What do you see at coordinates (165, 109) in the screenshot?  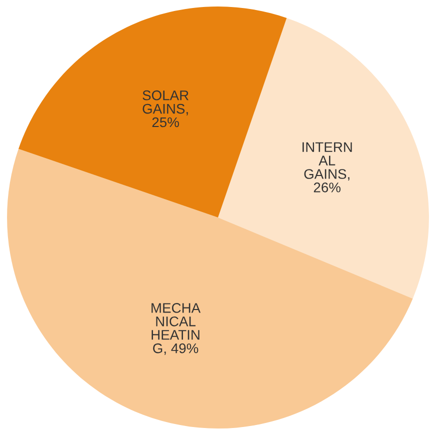 I see `slice-label: SOLAR GAINS, 25%` at bounding box center [165, 109].